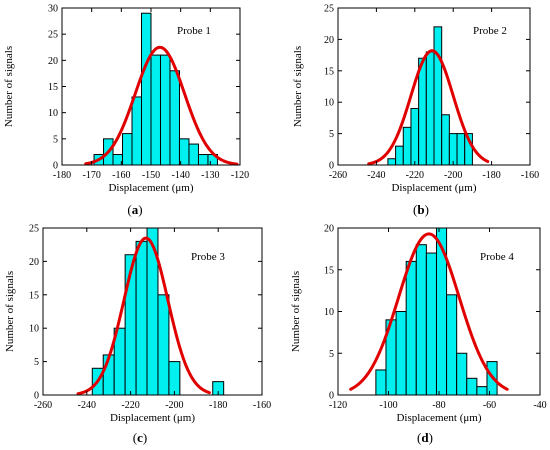 This screenshot has width=550, height=450. I want to click on x-tick-label: -100, so click(388, 405).